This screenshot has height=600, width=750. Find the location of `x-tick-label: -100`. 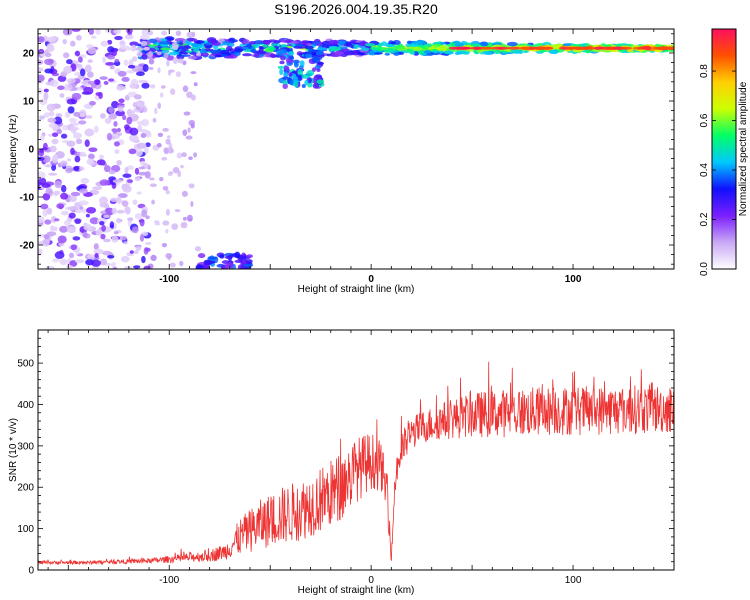

x-tick-label: -100 is located at coordinates (169, 580).